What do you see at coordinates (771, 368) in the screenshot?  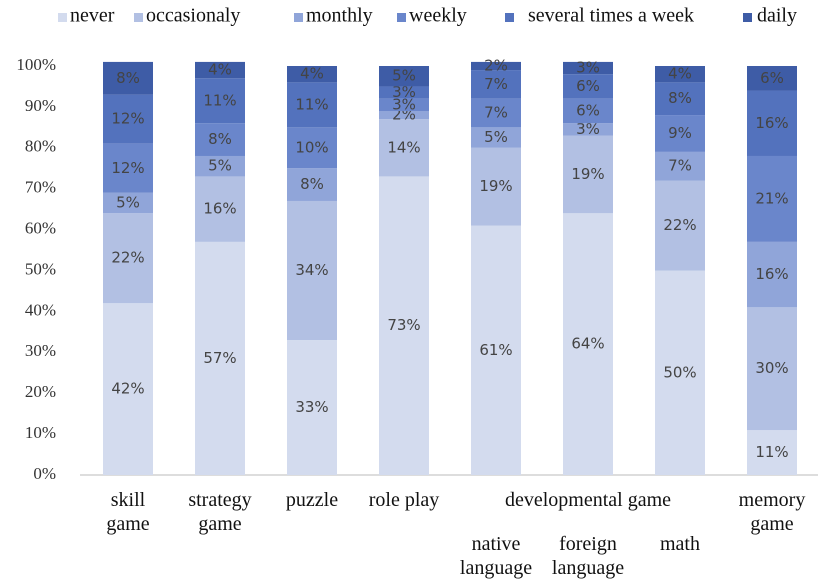 I see `data-label: 30%` at bounding box center [771, 368].